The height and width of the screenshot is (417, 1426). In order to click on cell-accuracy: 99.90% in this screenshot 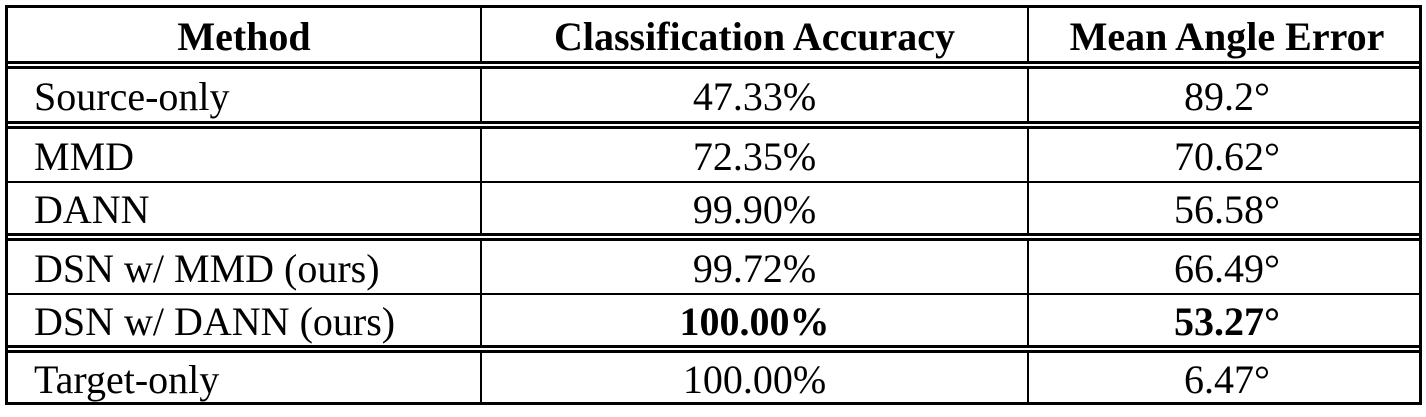, I will do `click(753, 208)`.